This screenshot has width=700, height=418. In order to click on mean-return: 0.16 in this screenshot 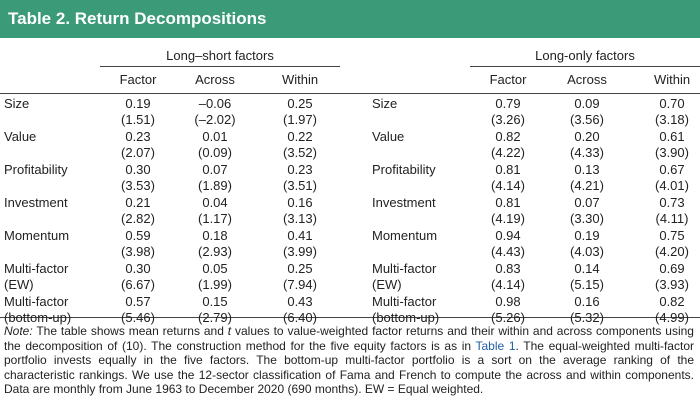, I will do `click(300, 202)`.